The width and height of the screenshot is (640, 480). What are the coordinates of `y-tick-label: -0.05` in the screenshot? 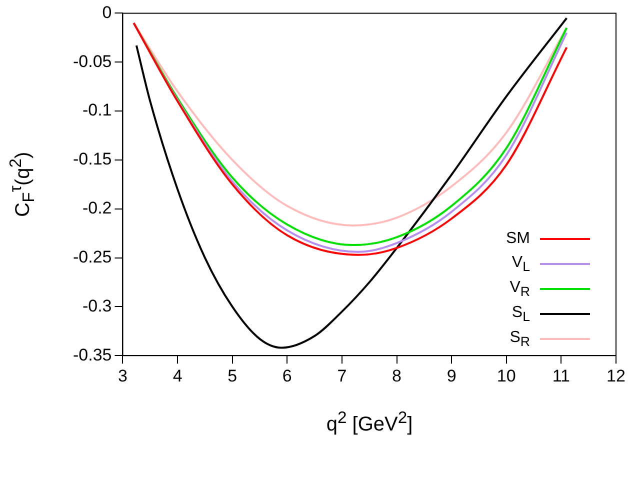 It's located at (92, 61).